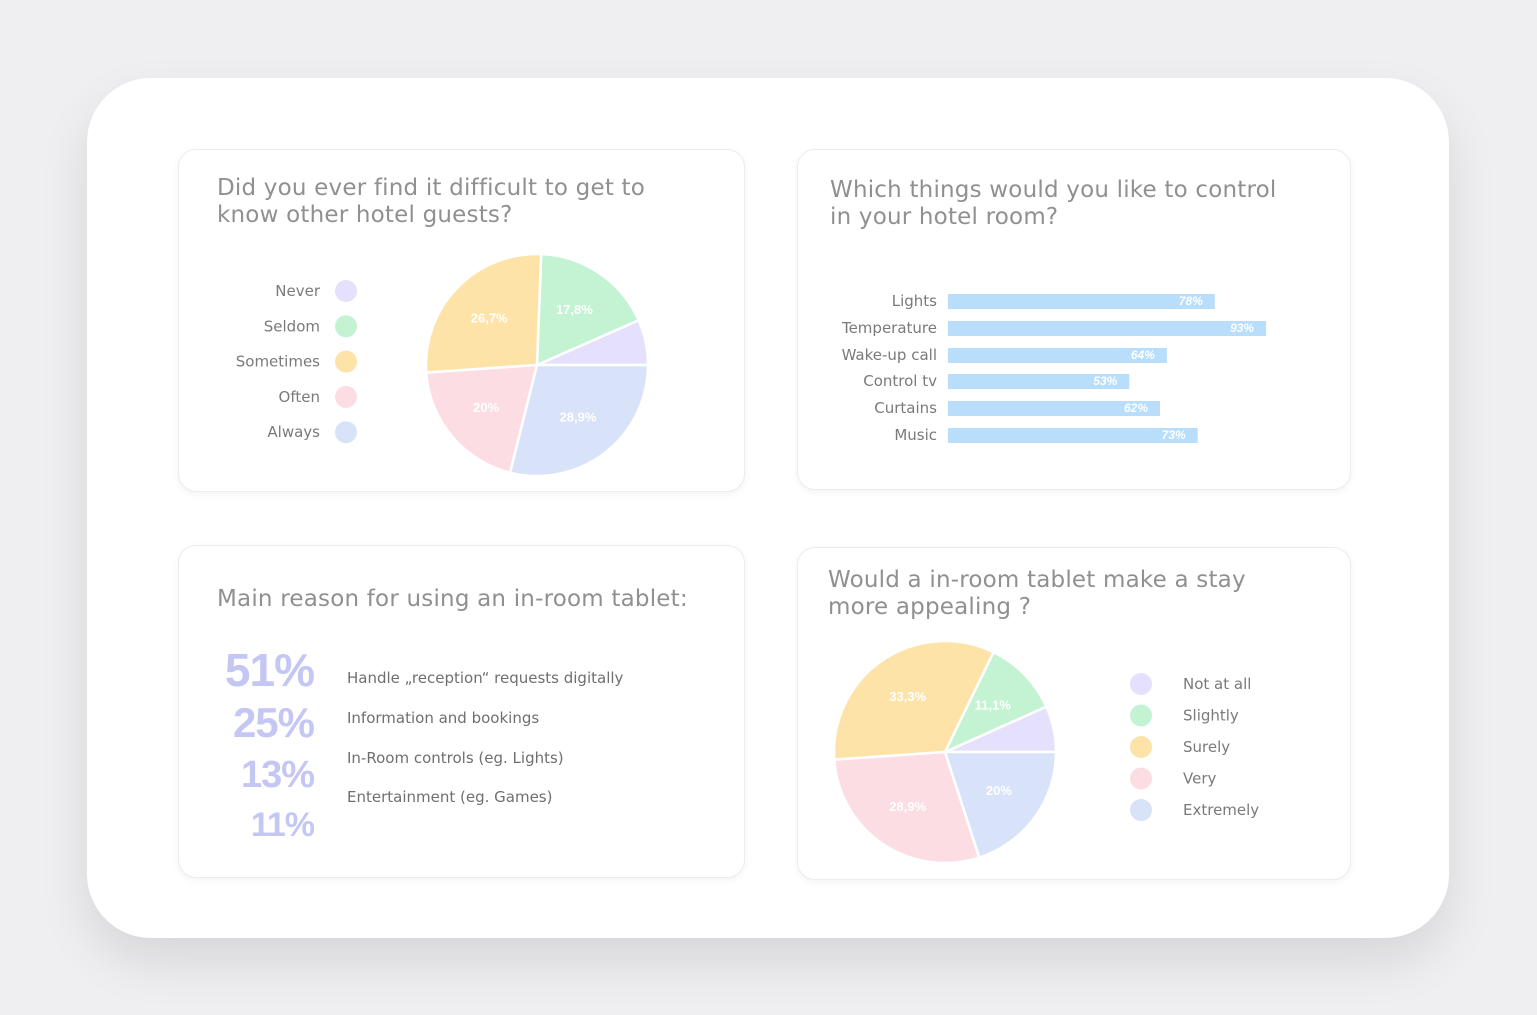  What do you see at coordinates (269, 670) in the screenshot?
I see `stat-percent: 51%` at bounding box center [269, 670].